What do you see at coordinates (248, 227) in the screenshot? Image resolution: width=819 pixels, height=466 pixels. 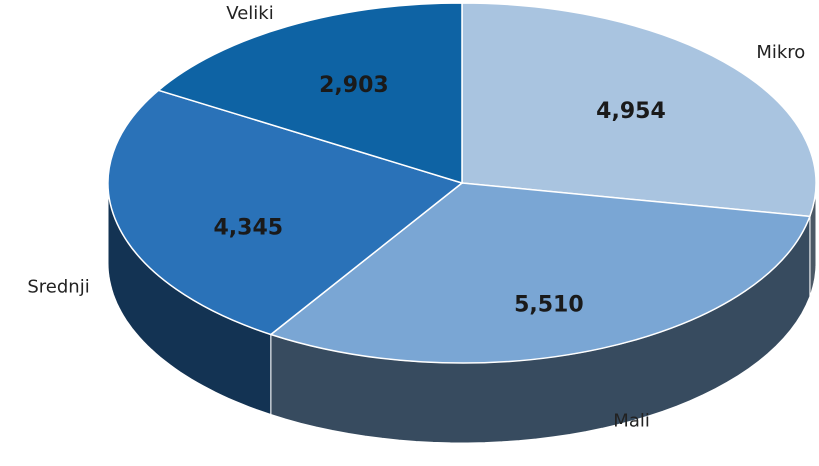 I see `value-label: 4,345` at bounding box center [248, 227].